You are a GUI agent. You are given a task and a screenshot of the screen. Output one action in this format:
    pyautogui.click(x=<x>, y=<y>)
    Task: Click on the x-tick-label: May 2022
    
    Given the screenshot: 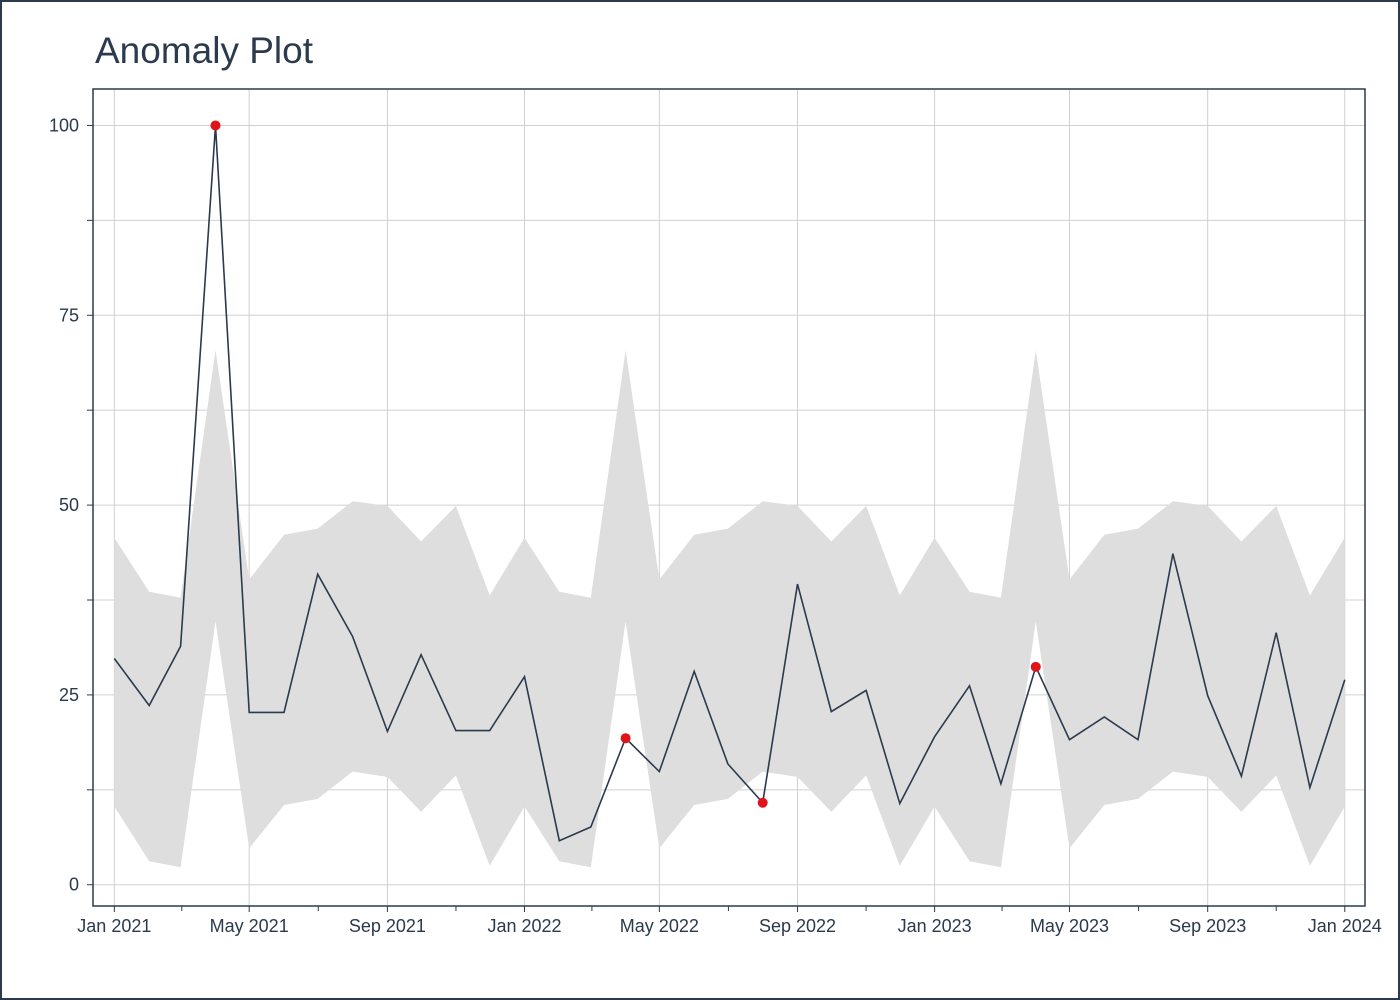 What is the action you would take?
    pyautogui.click(x=659, y=926)
    